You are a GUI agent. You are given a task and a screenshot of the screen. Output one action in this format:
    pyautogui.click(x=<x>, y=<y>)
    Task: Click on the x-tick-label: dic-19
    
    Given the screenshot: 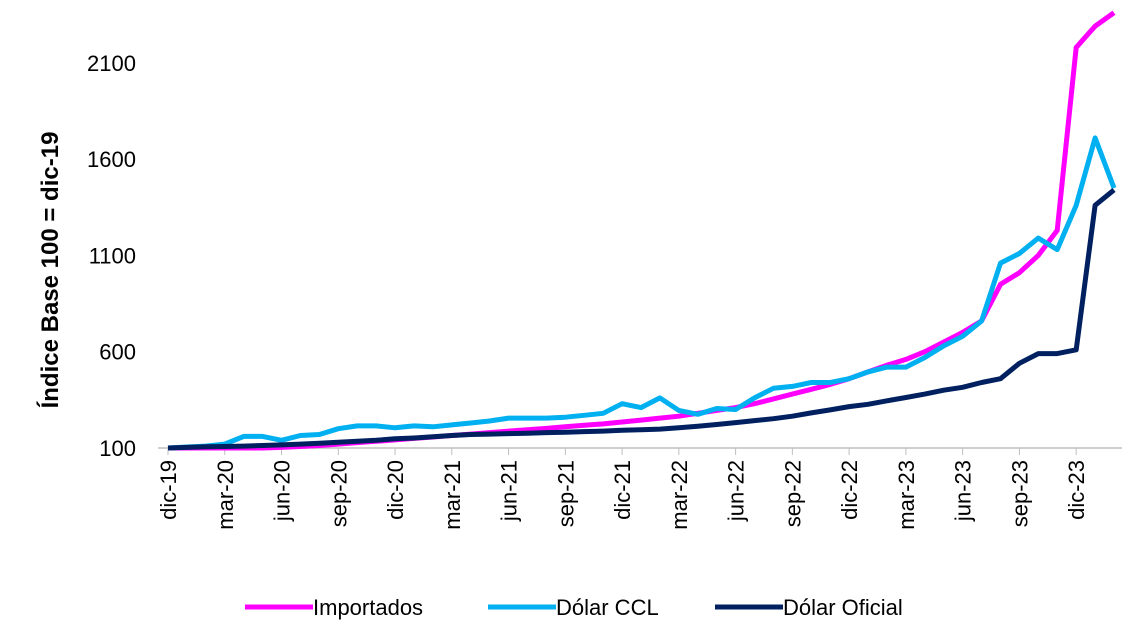 What is the action you would take?
    pyautogui.click(x=168, y=490)
    